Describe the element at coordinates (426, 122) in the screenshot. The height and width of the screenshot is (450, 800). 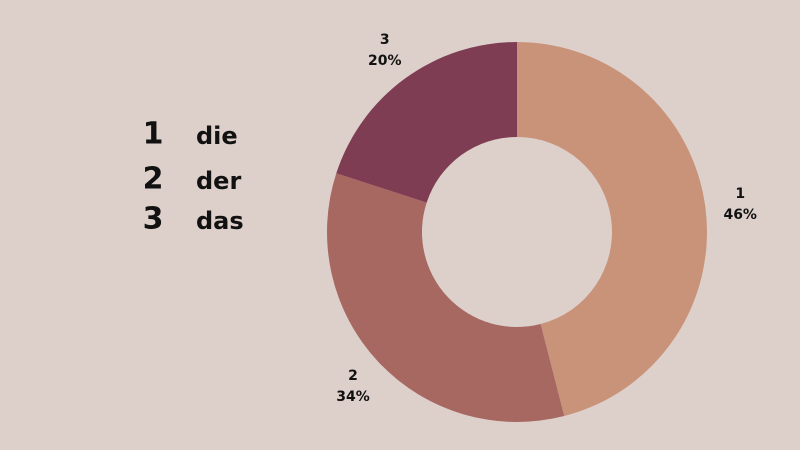
I see `donut-slice` at that location.